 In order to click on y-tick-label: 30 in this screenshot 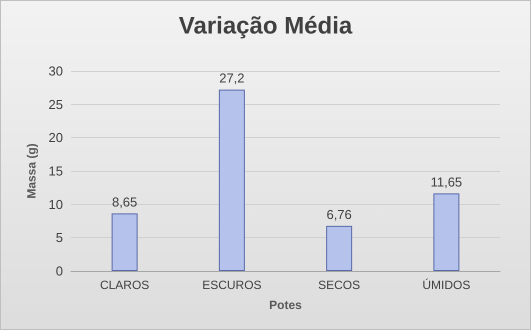, I will do `click(55, 71)`.